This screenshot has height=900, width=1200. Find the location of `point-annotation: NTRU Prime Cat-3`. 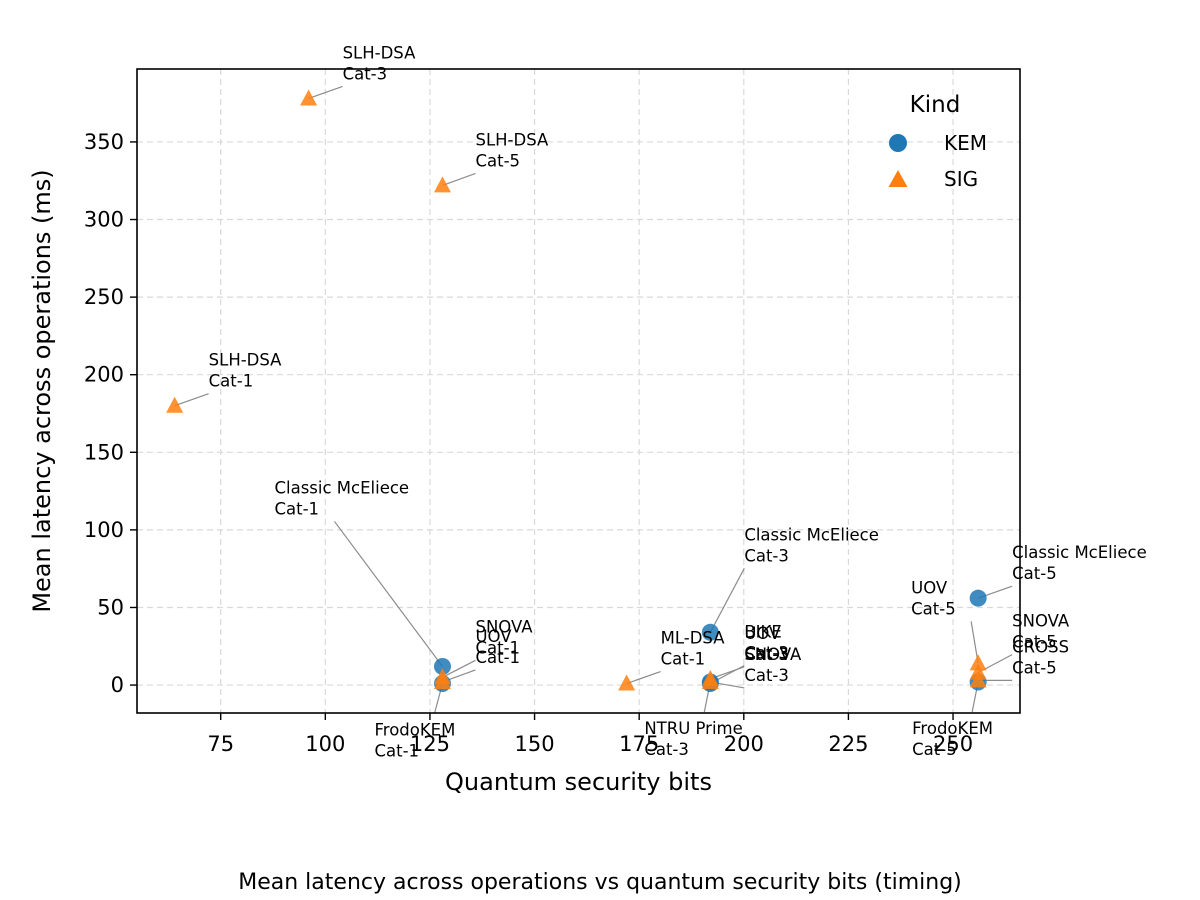

point-annotation: NTRU Prime Cat-3 is located at coordinates (693, 739).